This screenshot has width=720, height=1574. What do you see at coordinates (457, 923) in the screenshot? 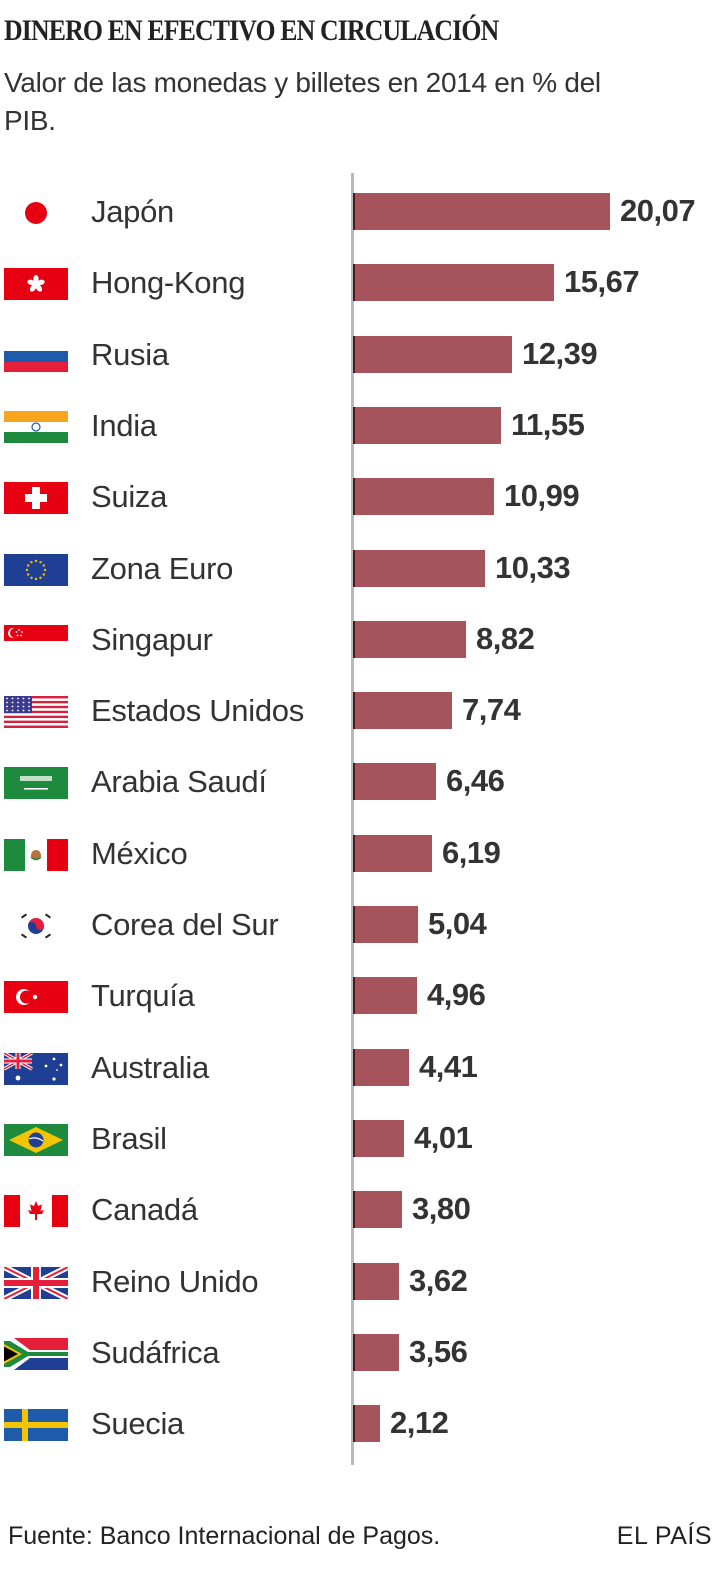
I see `value-label: 5,04` at bounding box center [457, 923].